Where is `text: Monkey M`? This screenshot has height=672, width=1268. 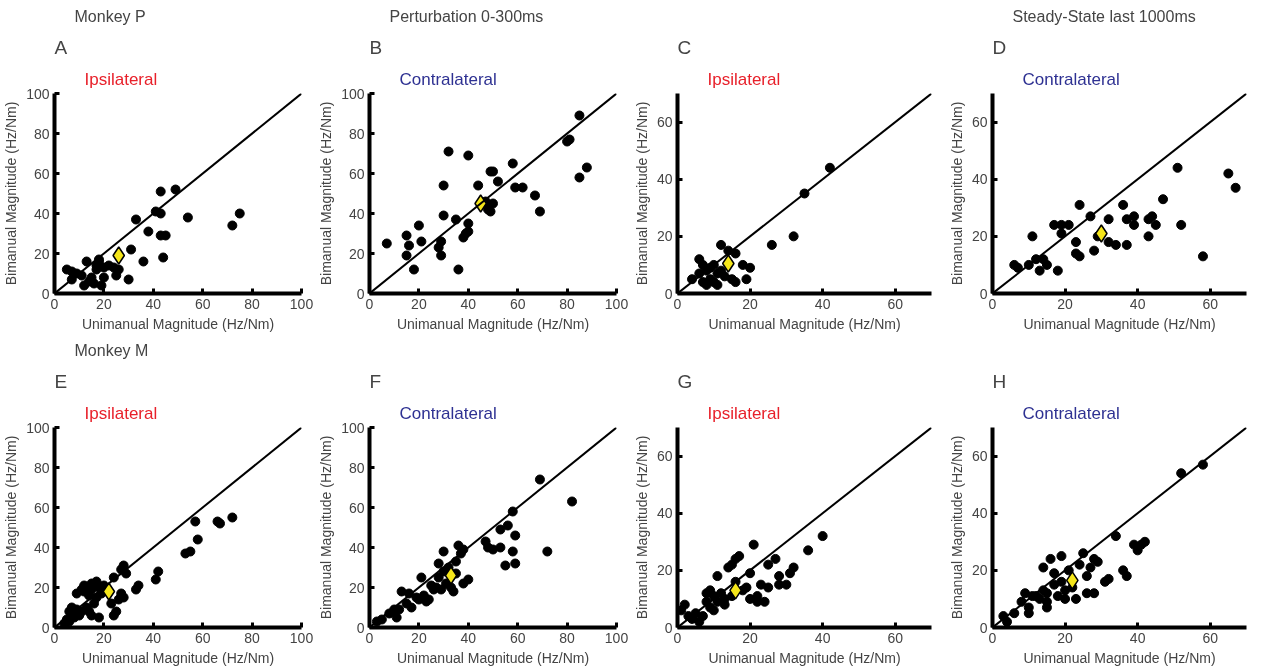
text: Monkey M is located at coordinates (111, 350).